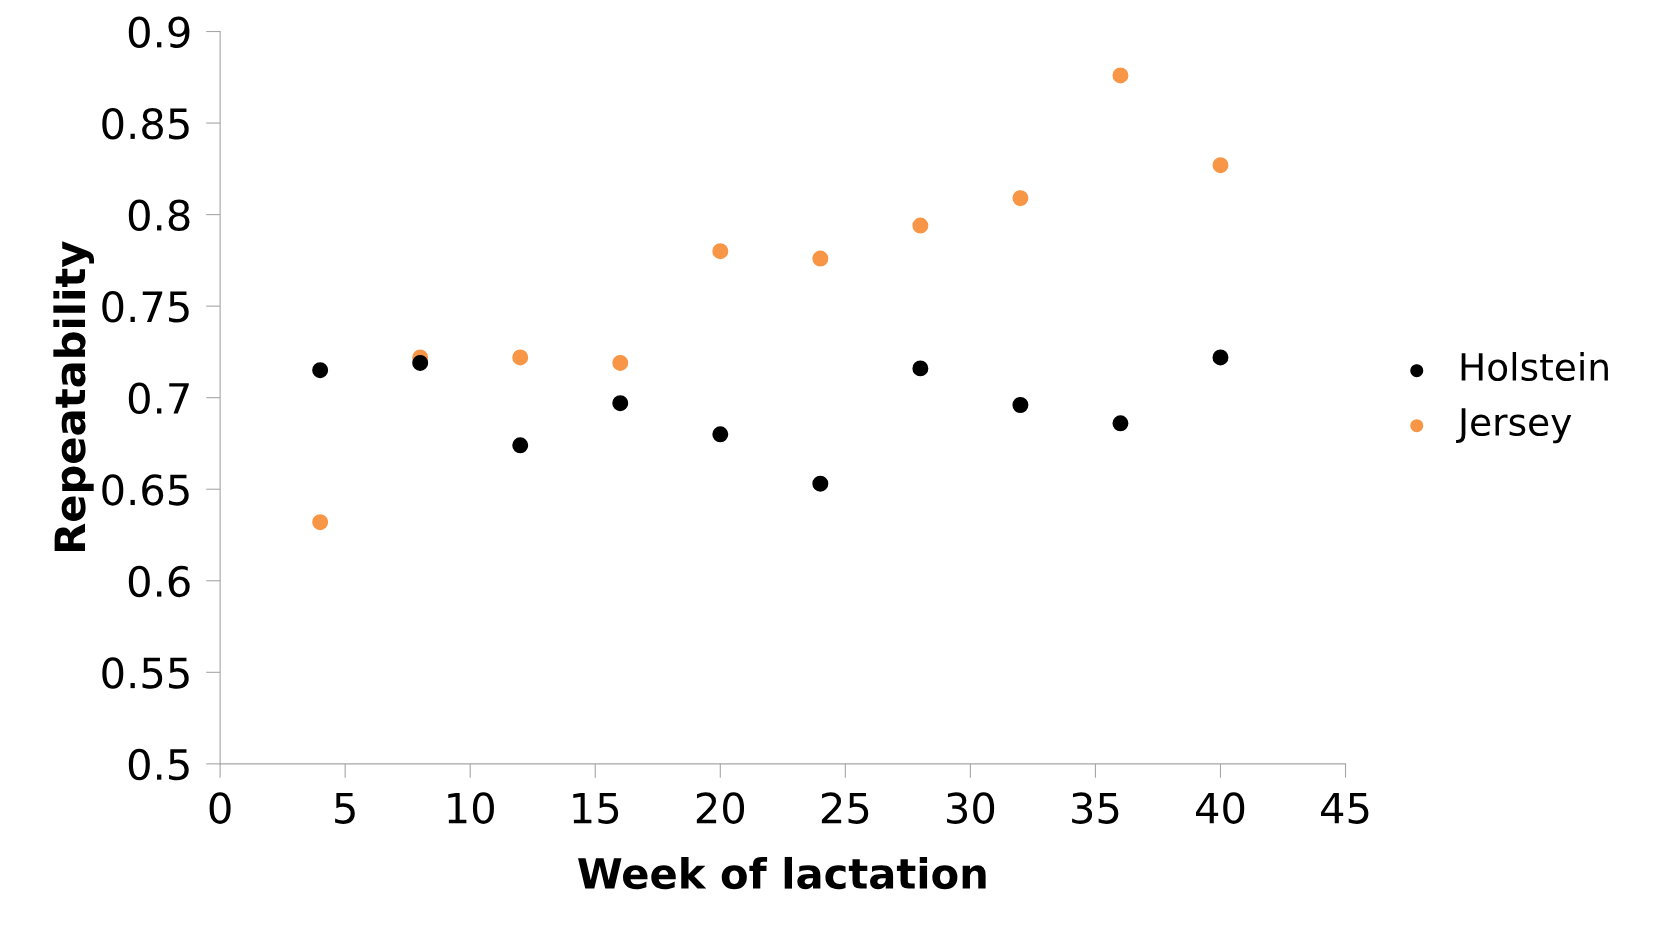 This screenshot has height=927, width=1655. I want to click on x-axis-title: Week of lactation, so click(782, 873).